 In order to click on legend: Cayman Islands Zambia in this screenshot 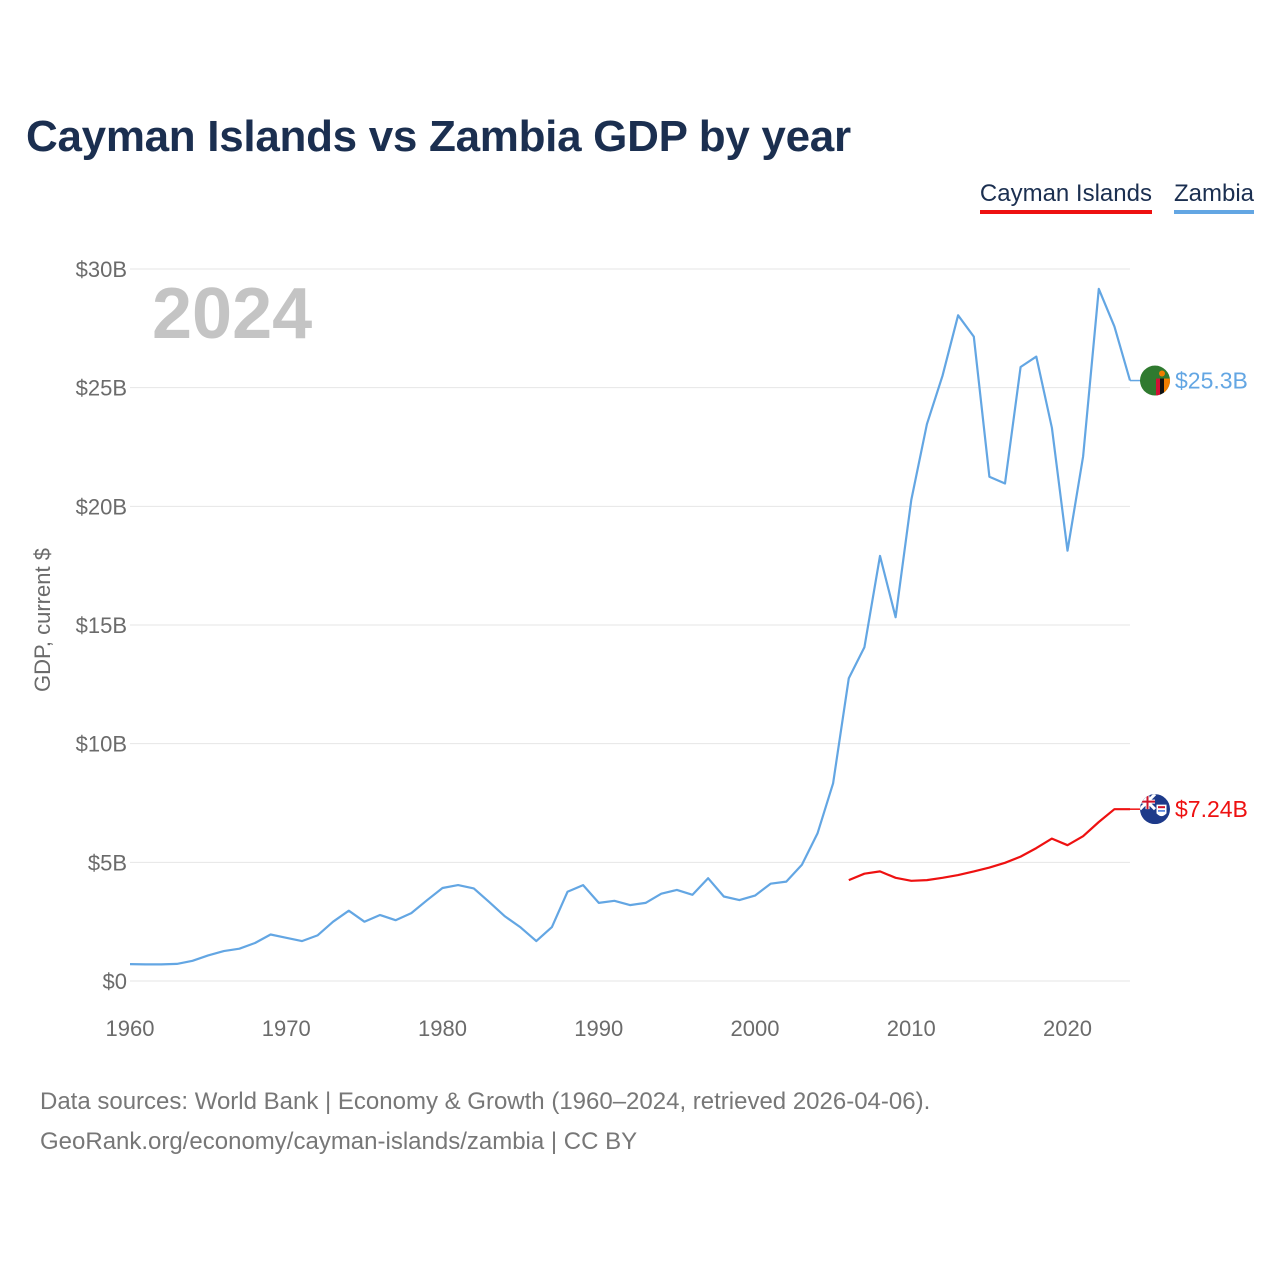, I will do `click(1116, 197)`.